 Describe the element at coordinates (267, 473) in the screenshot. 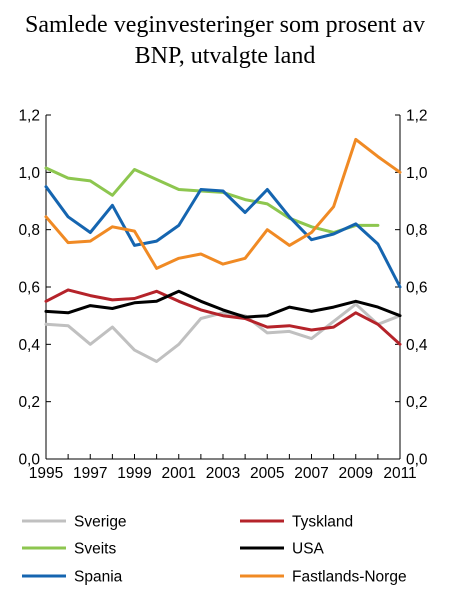

I see `x-tick-label: 2005` at that location.